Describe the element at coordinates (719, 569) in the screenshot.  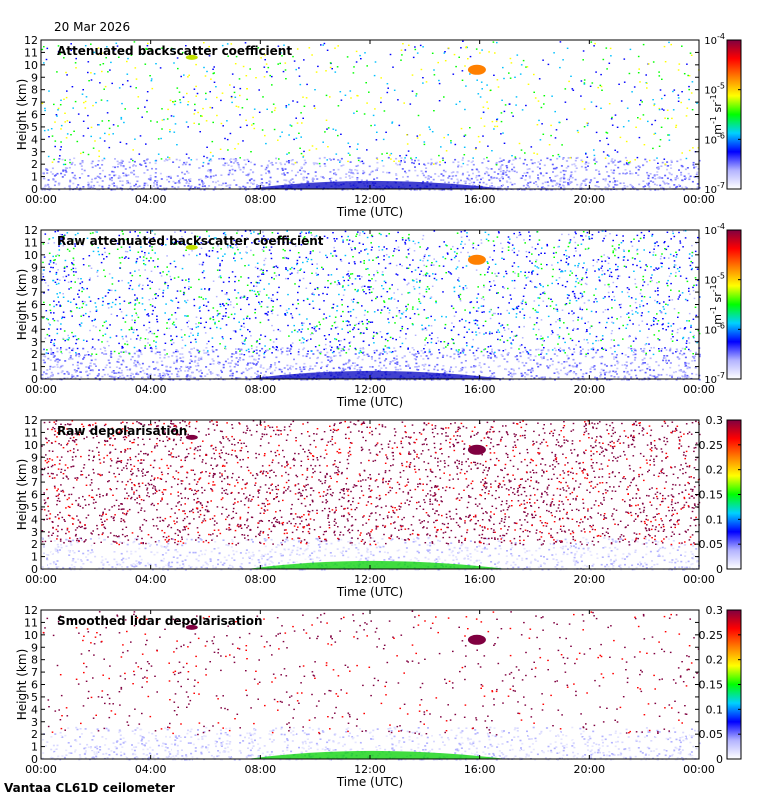
I see `colorbar-tick-label: 0` at that location.